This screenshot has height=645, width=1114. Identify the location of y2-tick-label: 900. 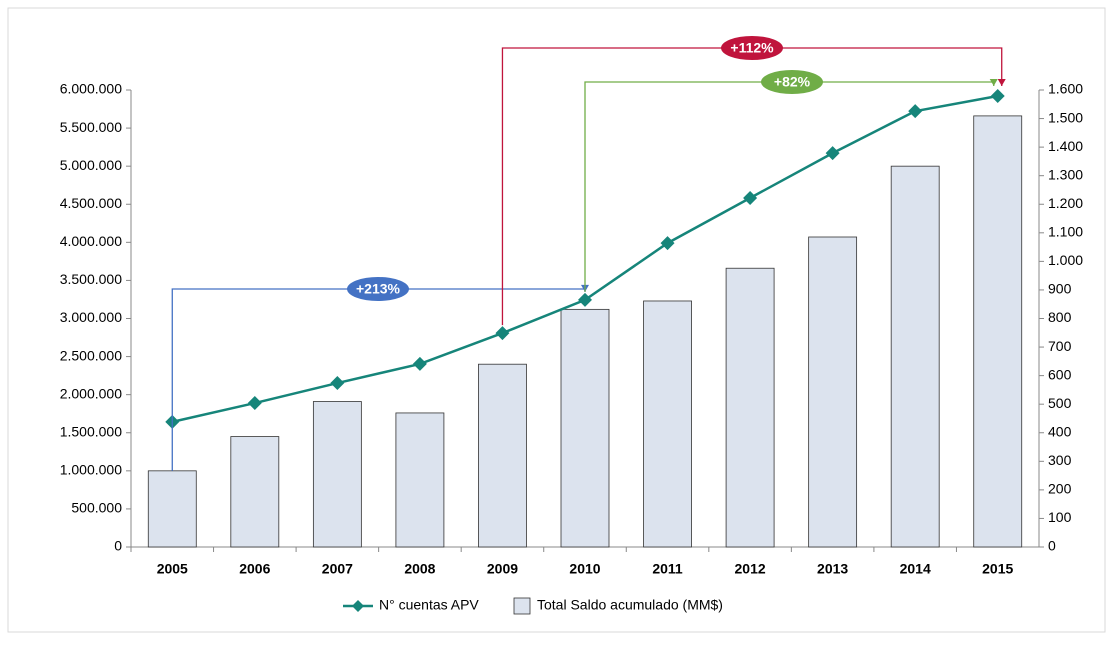
(1060, 289).